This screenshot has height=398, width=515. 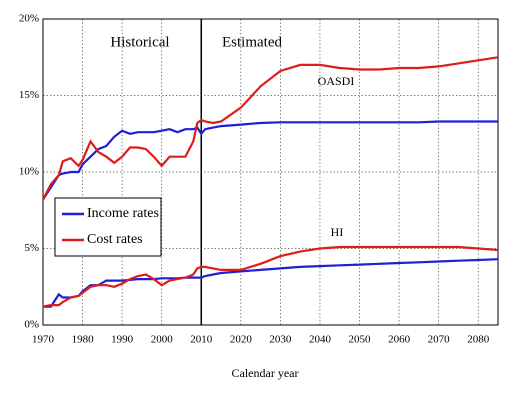 I want to click on x-tick-label: 2040, so click(x=320, y=340).